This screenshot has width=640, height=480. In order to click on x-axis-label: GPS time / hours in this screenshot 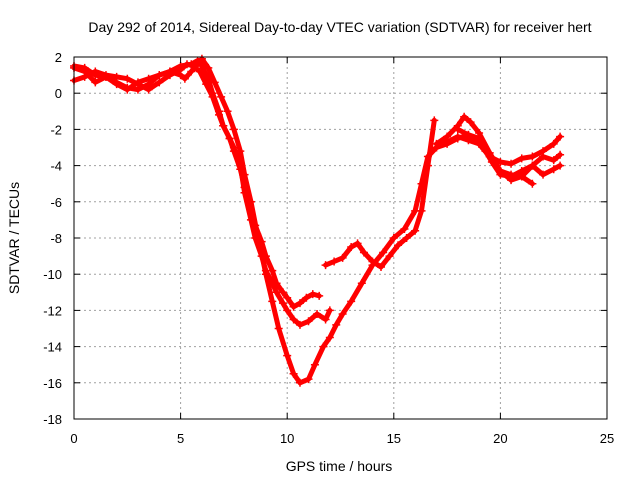, I will do `click(339, 466)`.